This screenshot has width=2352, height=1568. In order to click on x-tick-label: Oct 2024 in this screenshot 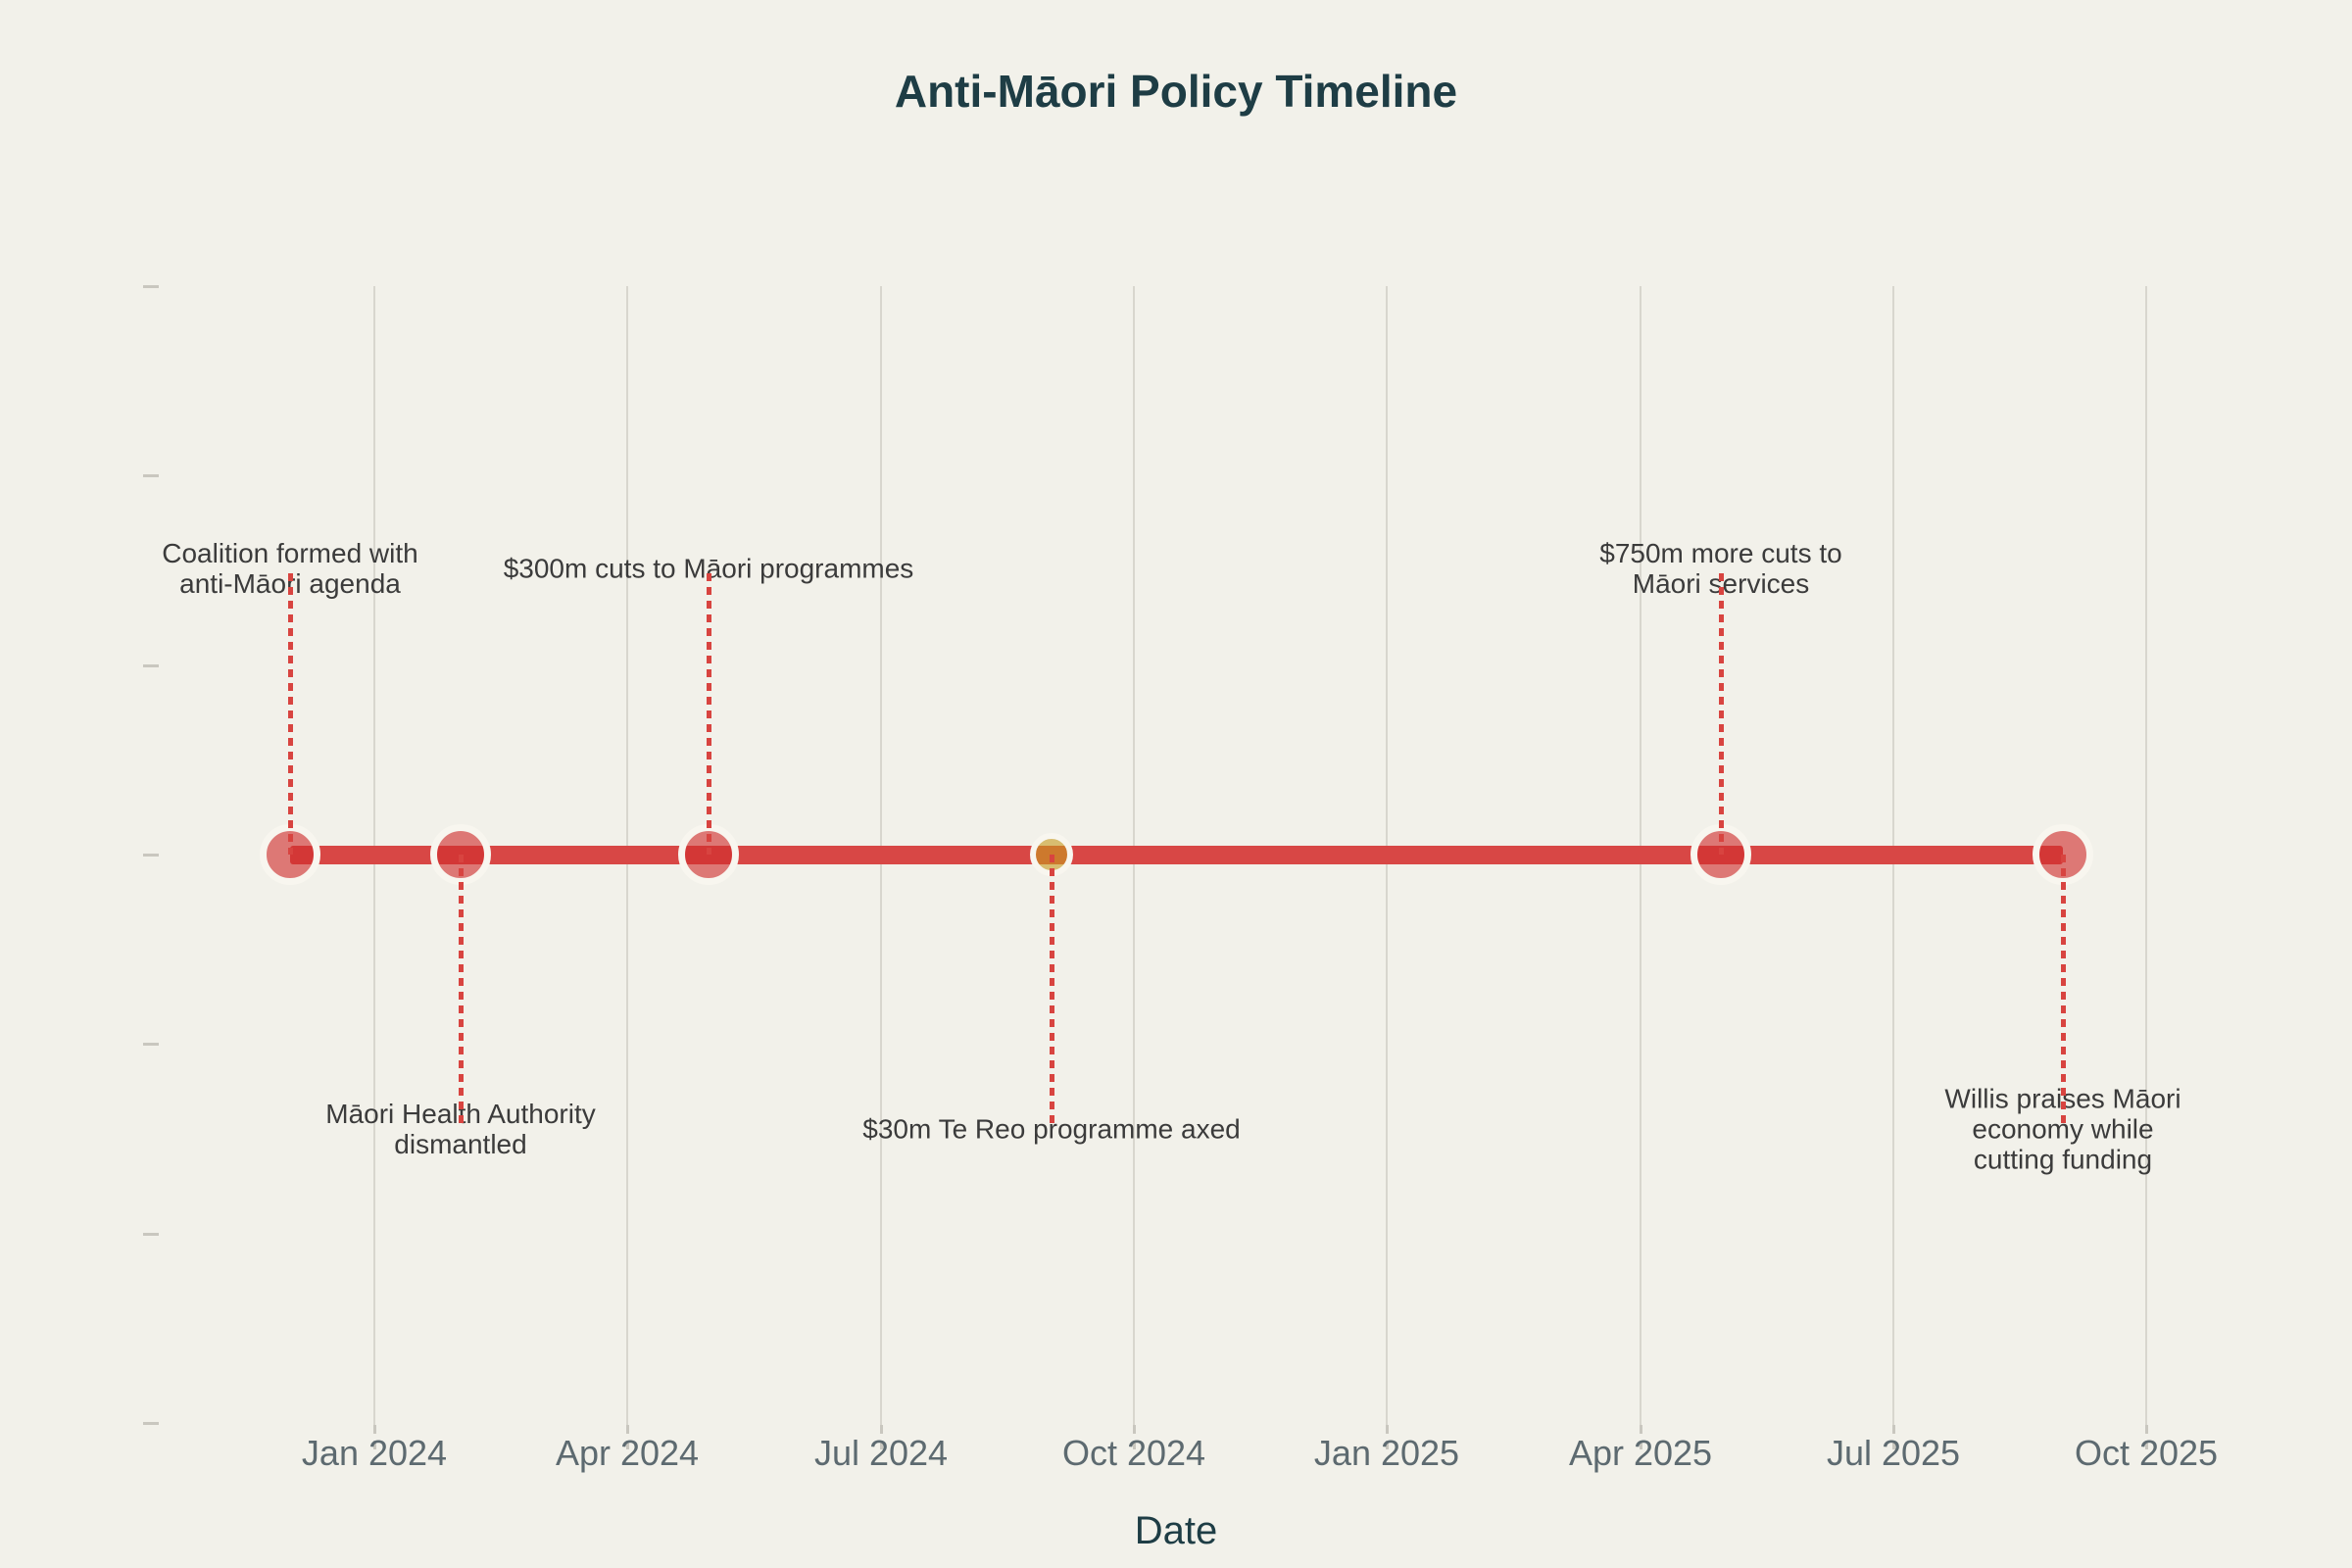, I will do `click(1133, 1453)`.